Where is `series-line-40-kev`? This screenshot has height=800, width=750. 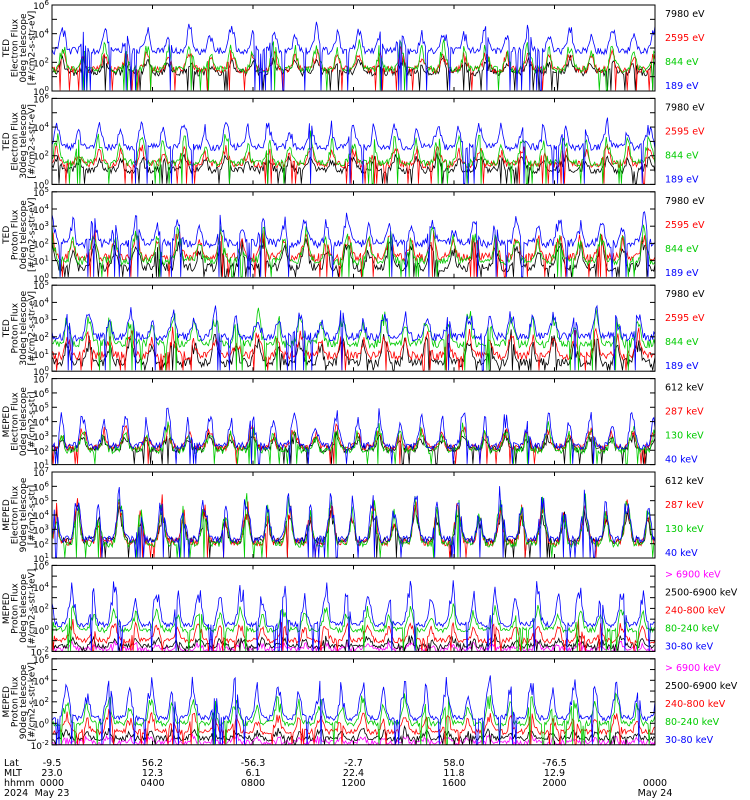 series-line-40-kev is located at coordinates (353, 436).